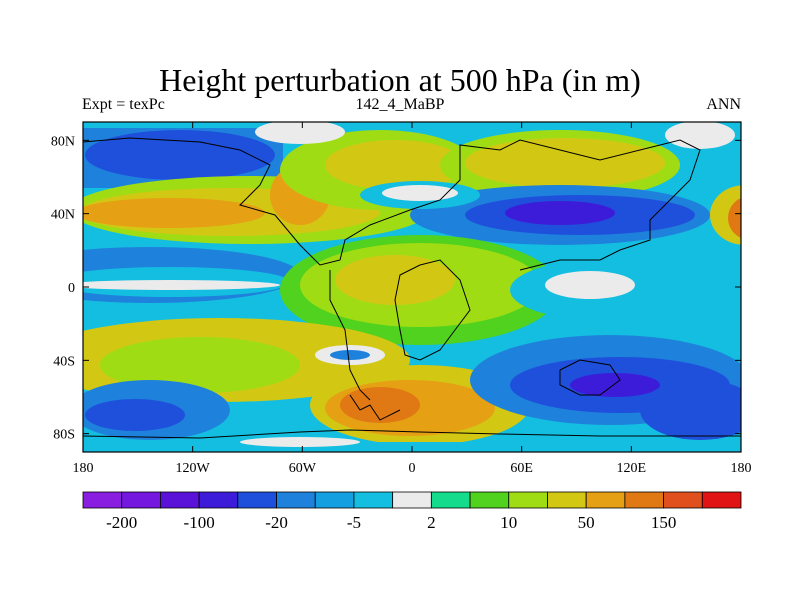  Describe the element at coordinates (723, 104) in the screenshot. I see `subtitle-season: ANN` at that location.